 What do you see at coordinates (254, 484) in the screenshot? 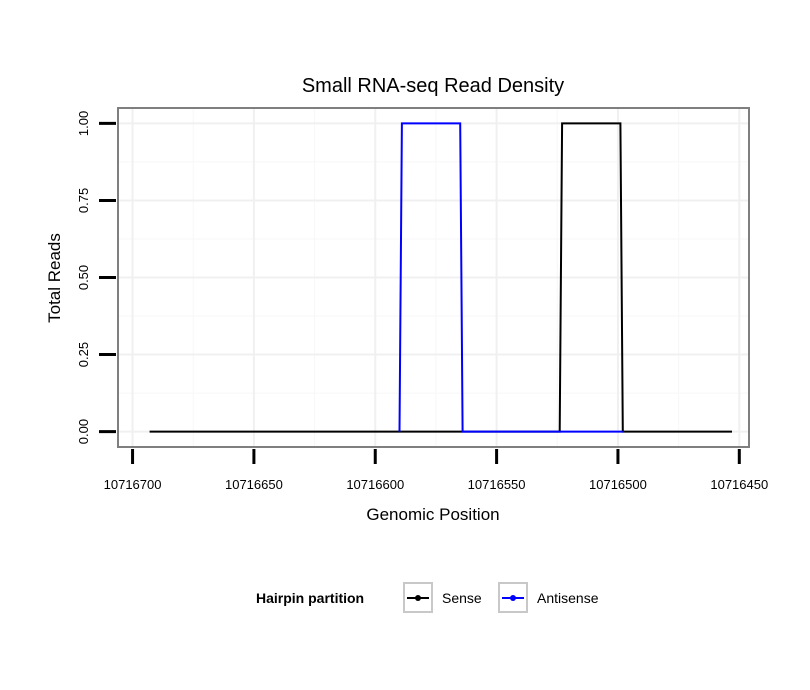
I see `x-tick-label: 10716650` at bounding box center [254, 484].